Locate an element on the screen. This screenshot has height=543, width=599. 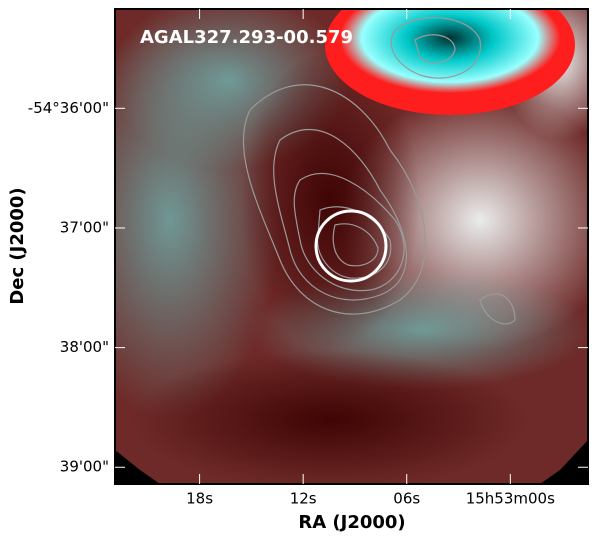
x-tick-label: 18s is located at coordinates (199, 499).